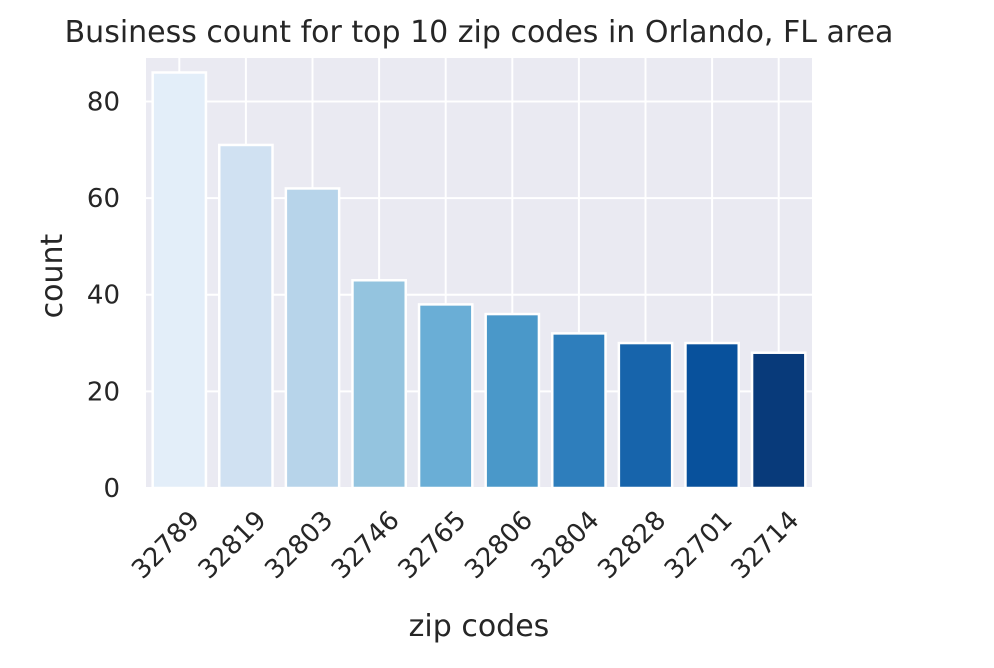 This screenshot has width=994, height=668. Describe the element at coordinates (299, 545) in the screenshot. I see `x-tick-label: 32803` at that location.